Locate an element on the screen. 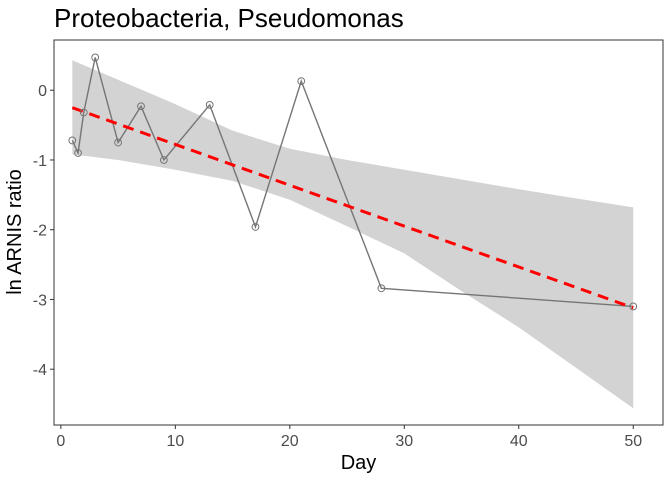 Image resolution: width=672 pixels, height=480 pixels. x-tick-label: 20 is located at coordinates (290, 441).